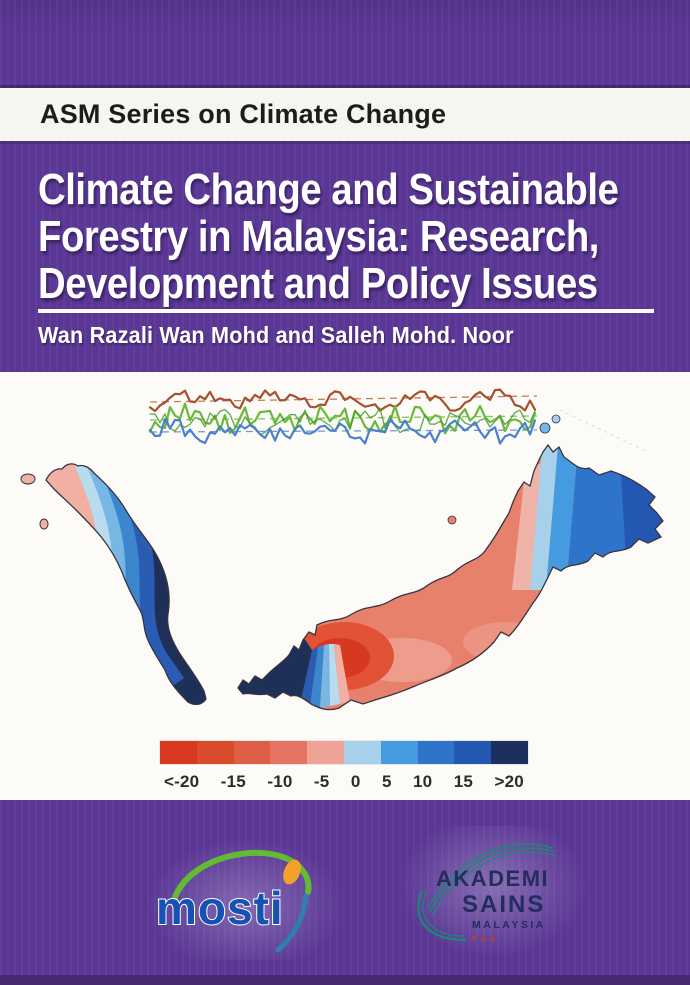 The image size is (690, 985). Describe the element at coordinates (463, 781) in the screenshot. I see `legend-label: 15` at that location.